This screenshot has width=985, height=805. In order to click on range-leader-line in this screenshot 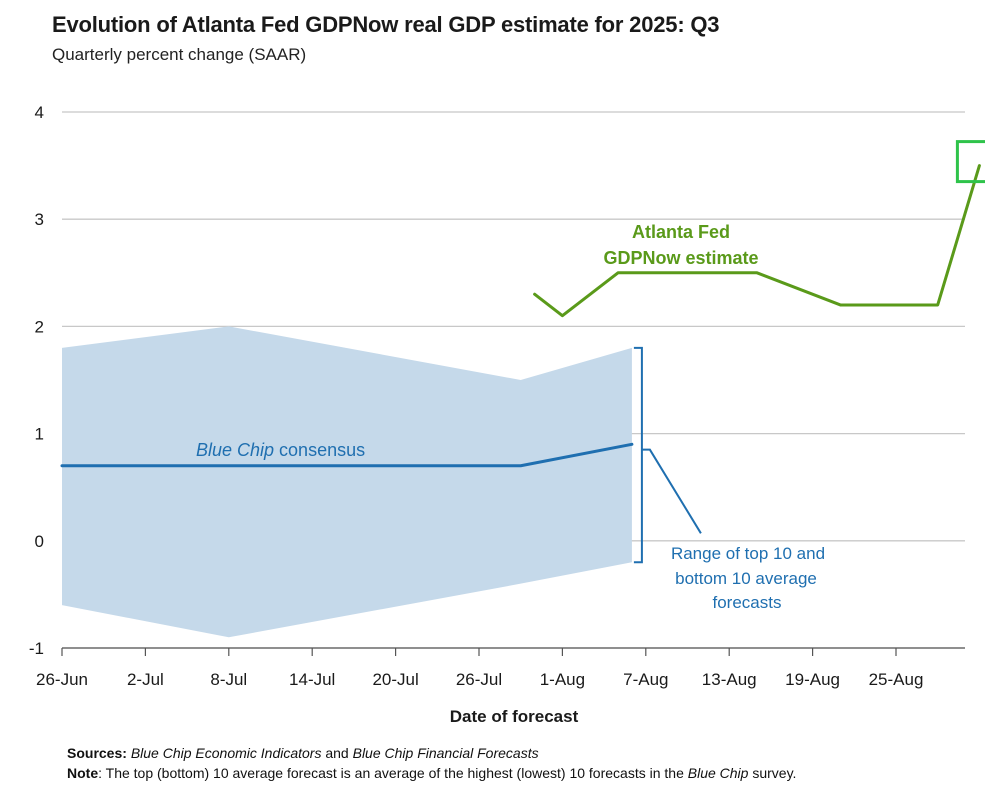, I will do `click(671, 491)`.